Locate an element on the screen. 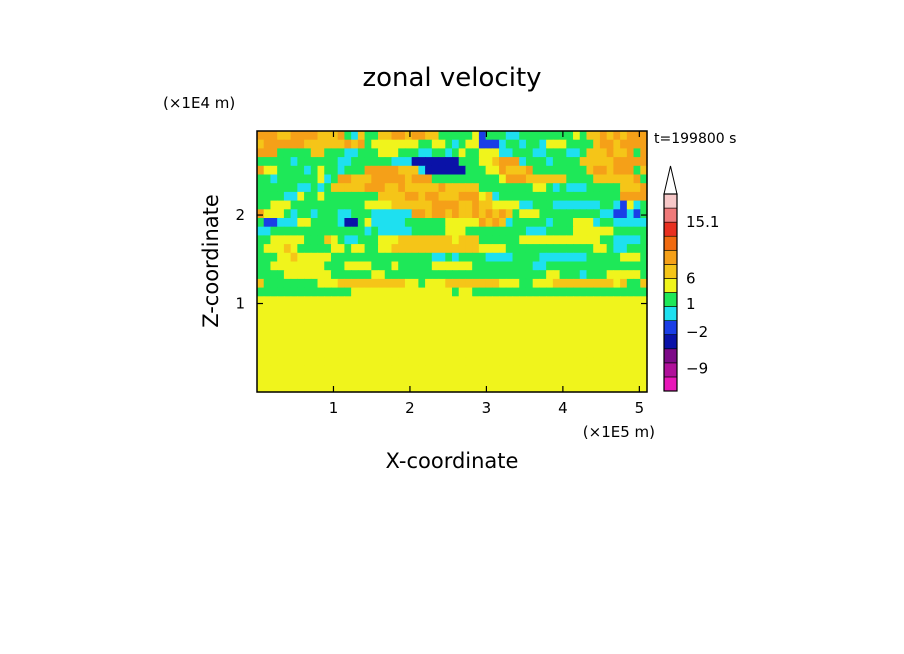 The width and height of the screenshot is (904, 654). colorbar-label: 1 is located at coordinates (691, 304).